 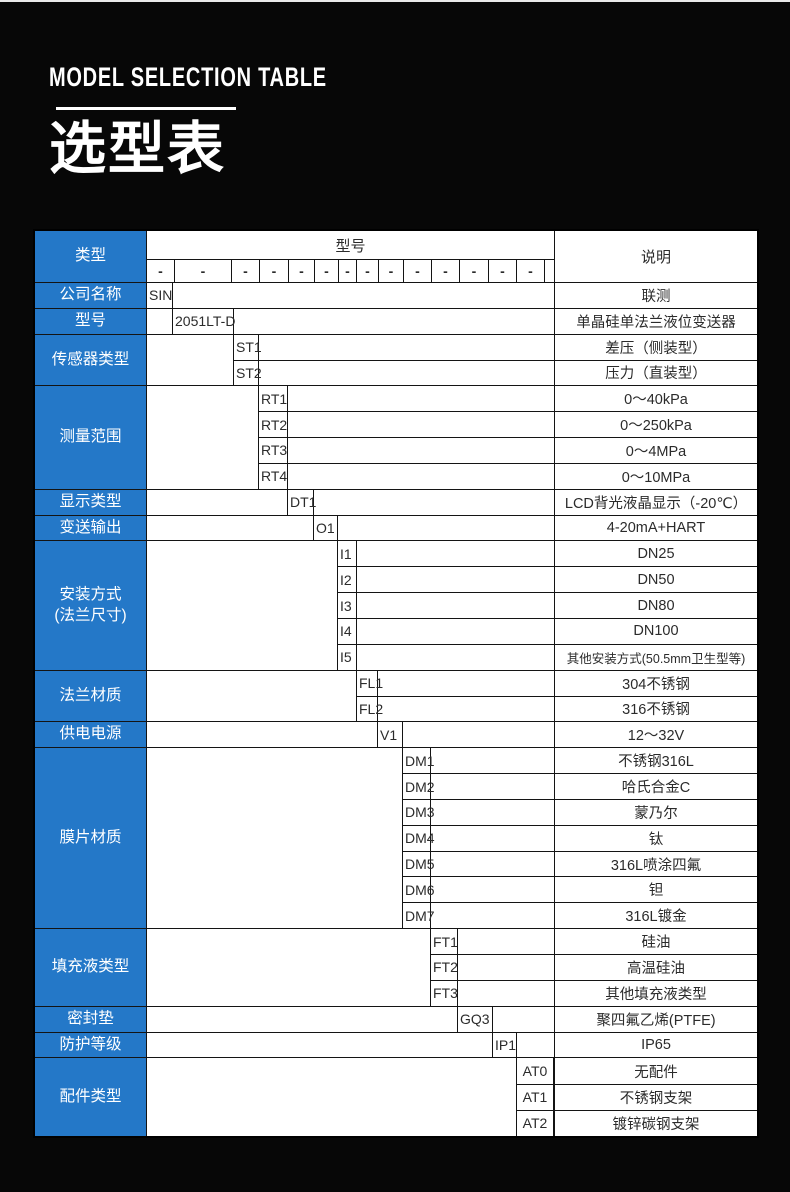 I want to click on option-row: ST2 压力（直装型）, so click(x=495, y=373).